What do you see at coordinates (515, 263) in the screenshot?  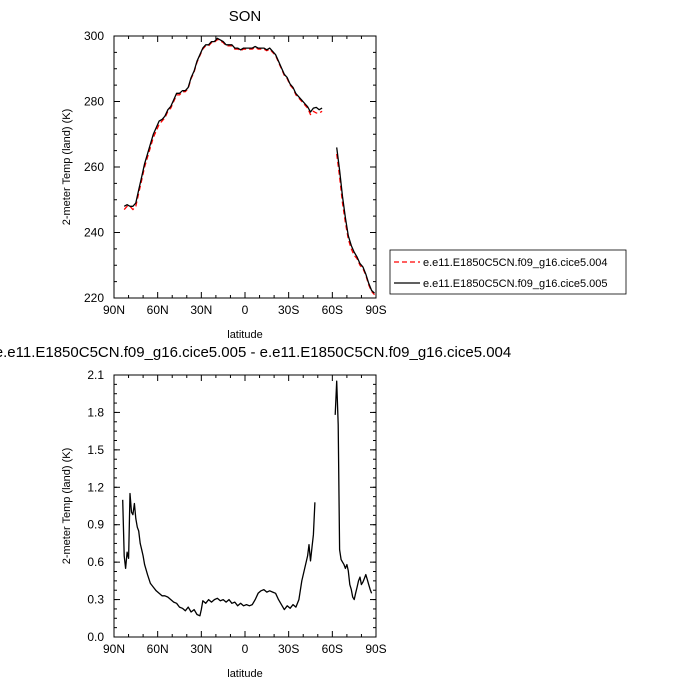 I see `legend-label-004: e.e11.E1850C5CN.f09_g16.cice5.004` at bounding box center [515, 263].